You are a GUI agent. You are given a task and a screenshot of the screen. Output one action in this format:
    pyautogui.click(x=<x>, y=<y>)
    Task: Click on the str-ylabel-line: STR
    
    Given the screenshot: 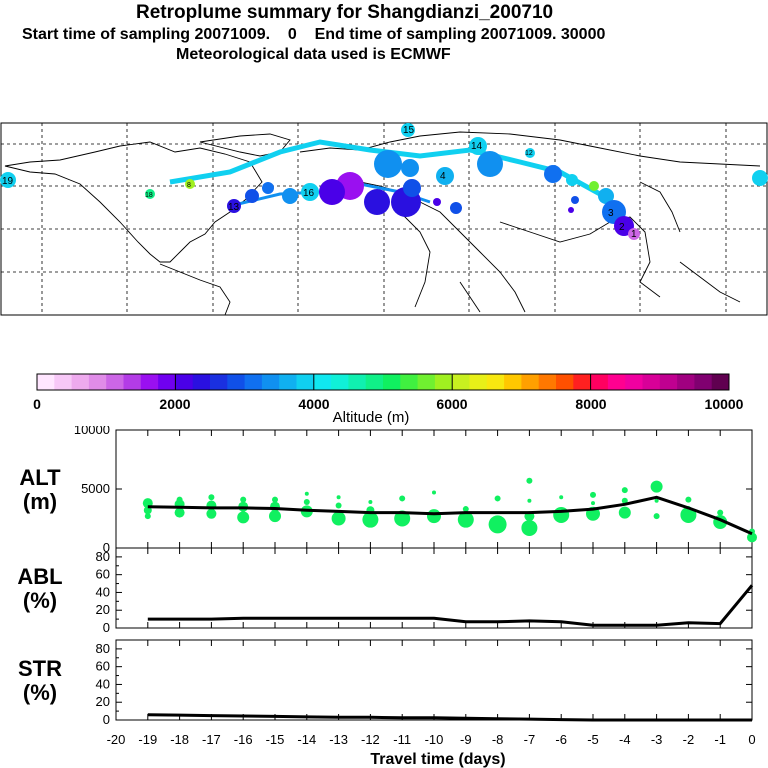 What is the action you would take?
    pyautogui.click(x=40, y=668)
    